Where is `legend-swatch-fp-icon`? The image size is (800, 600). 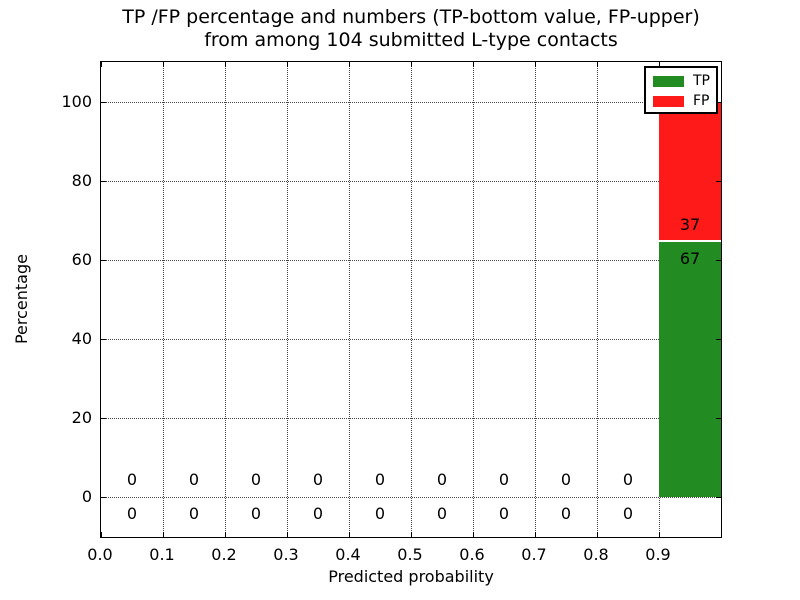 legend-swatch-fp-icon is located at coordinates (668, 101).